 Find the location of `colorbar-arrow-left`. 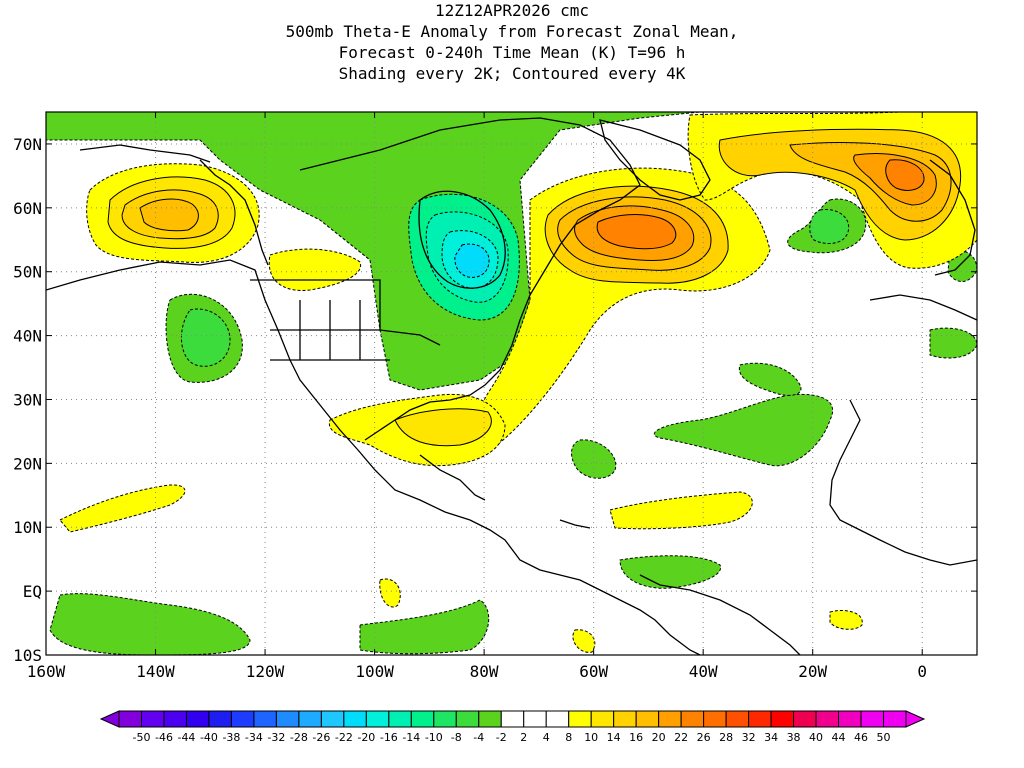

colorbar-arrow-left is located at coordinates (109, 719).